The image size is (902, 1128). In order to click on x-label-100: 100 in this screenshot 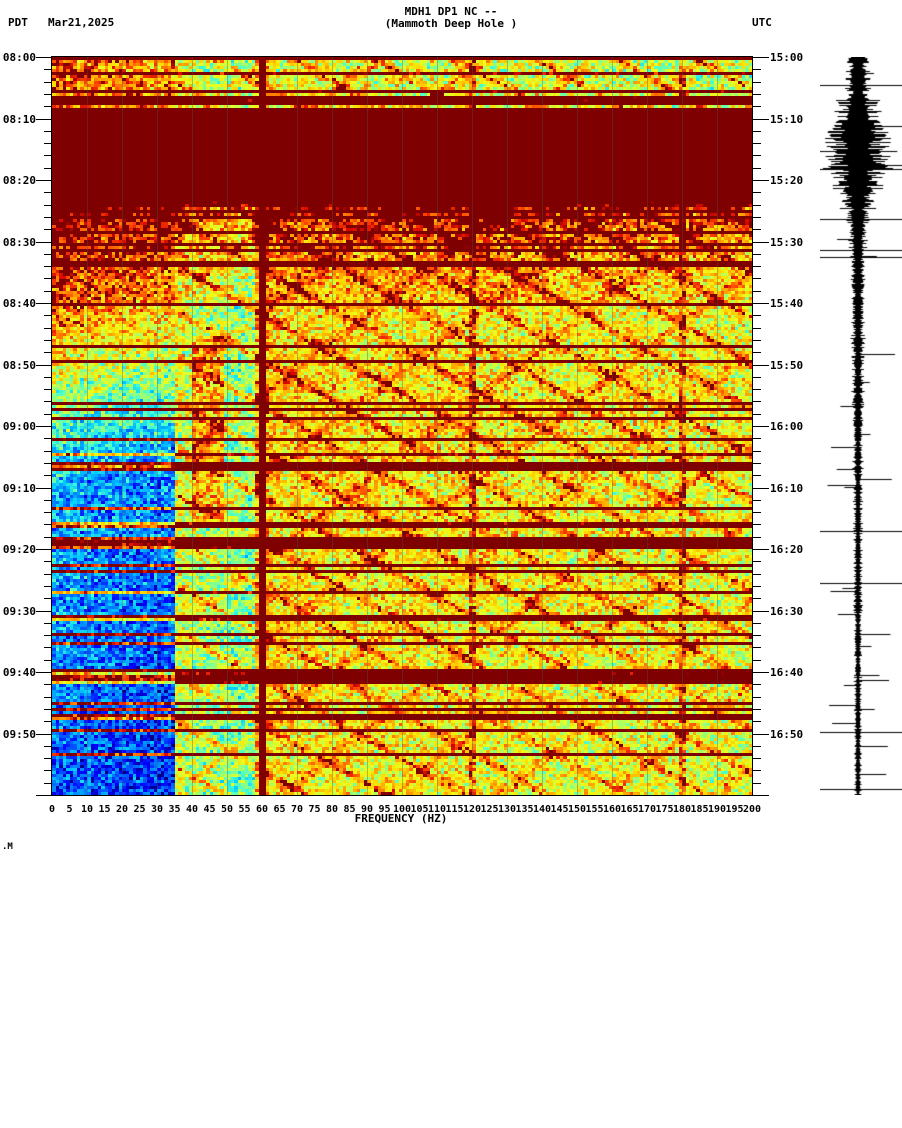, I will do `click(402, 809)`.